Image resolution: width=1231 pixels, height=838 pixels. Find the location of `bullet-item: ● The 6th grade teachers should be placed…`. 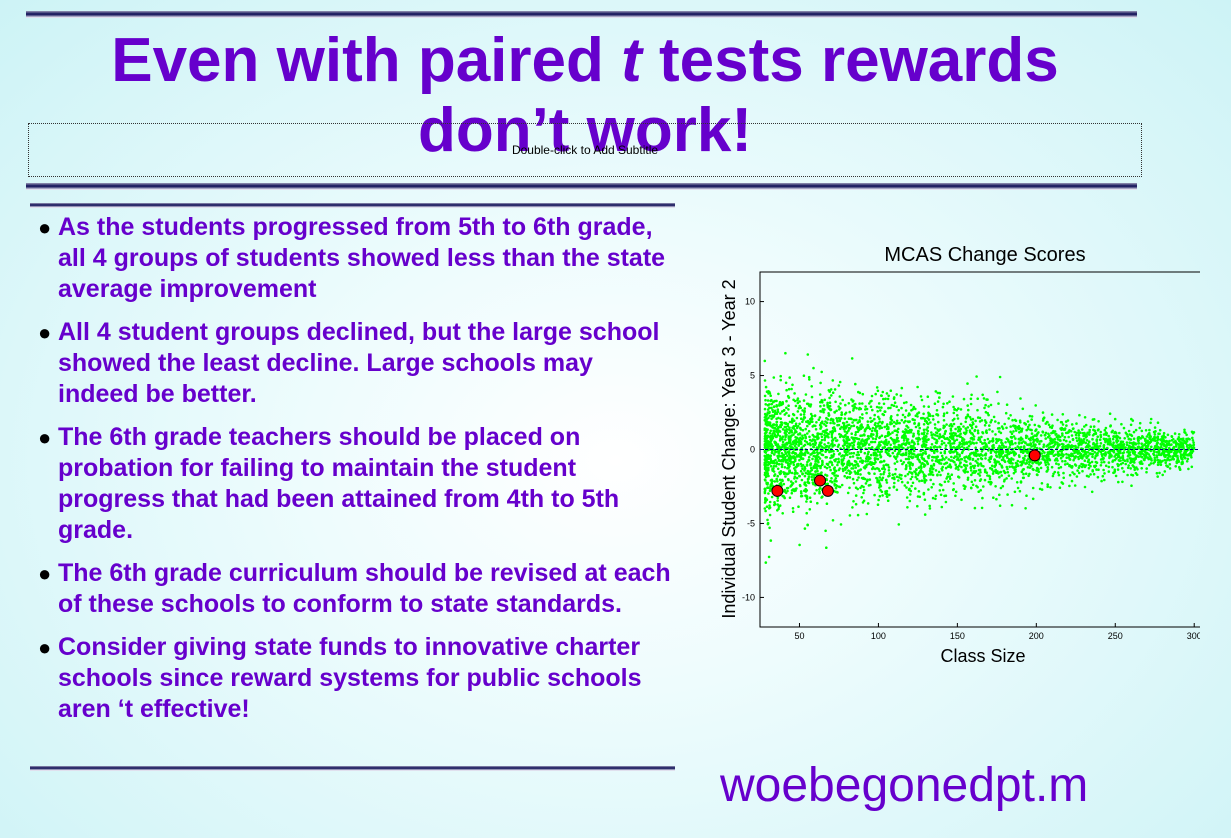

bullet-item: ● The 6th grade teachers should be placed… is located at coordinates (358, 484).